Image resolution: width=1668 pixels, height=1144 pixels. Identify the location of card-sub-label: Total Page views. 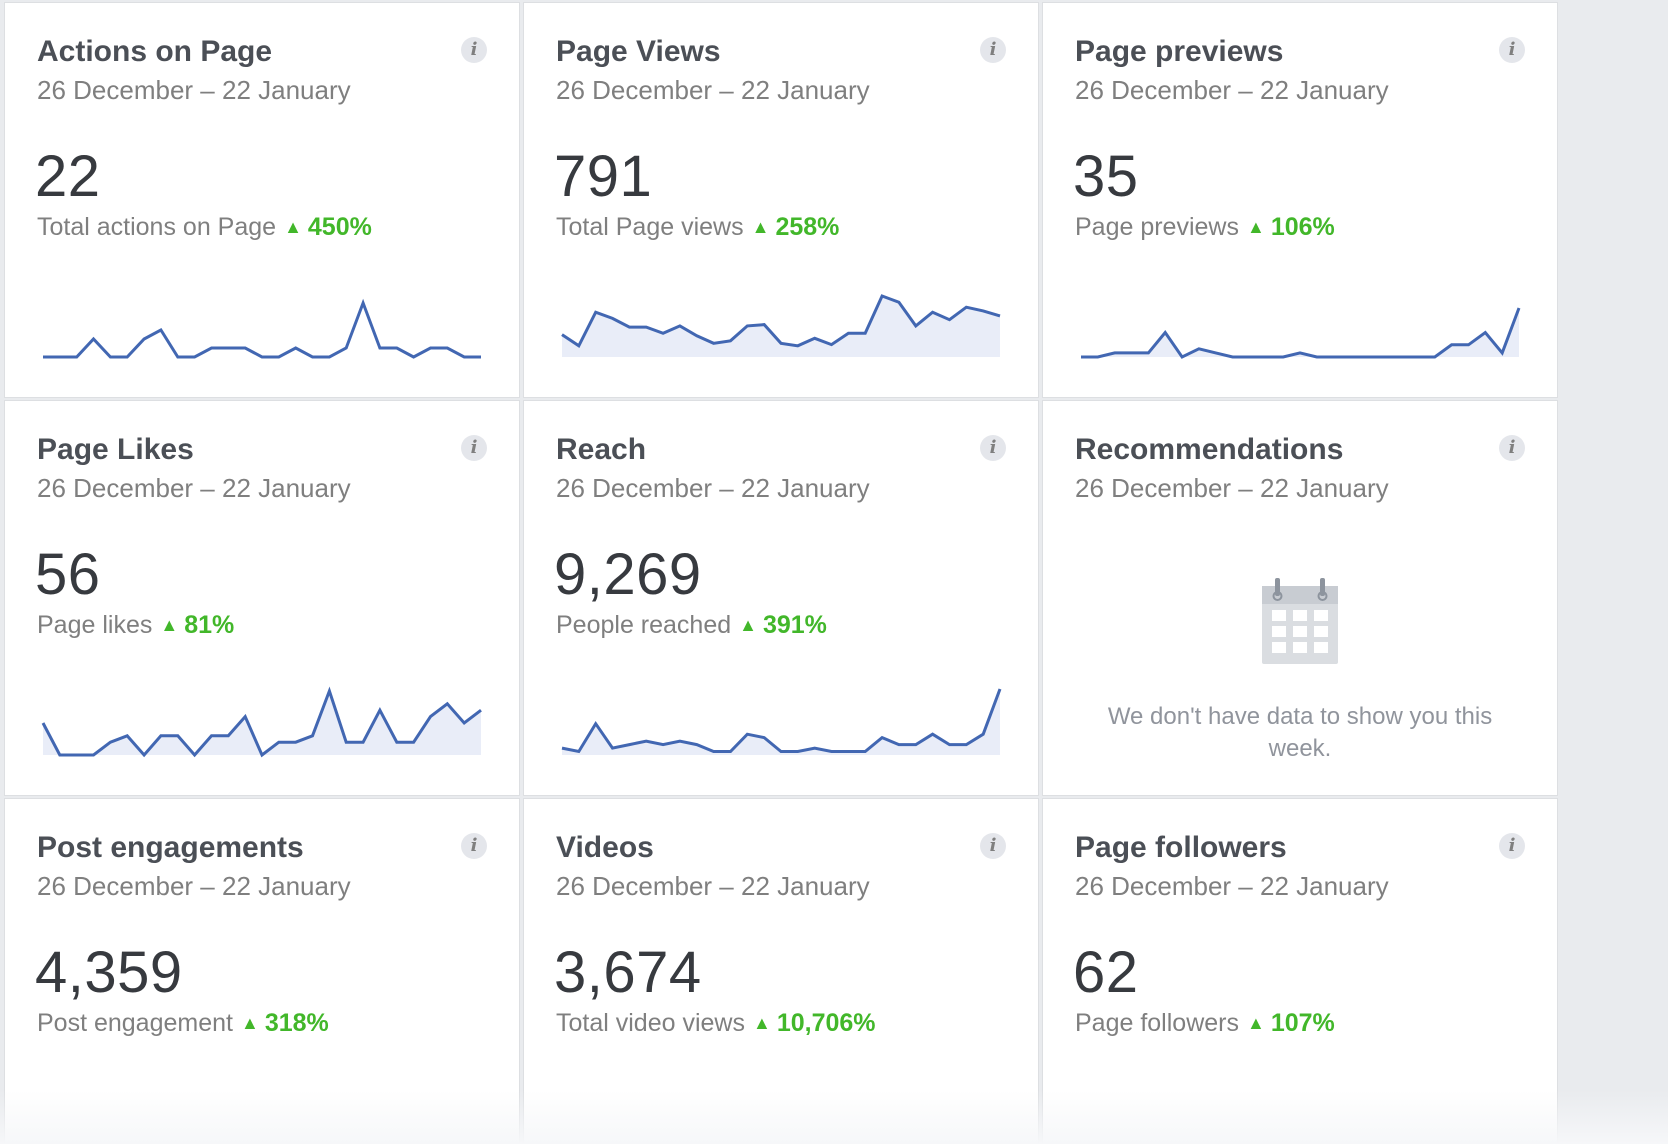
(650, 227).